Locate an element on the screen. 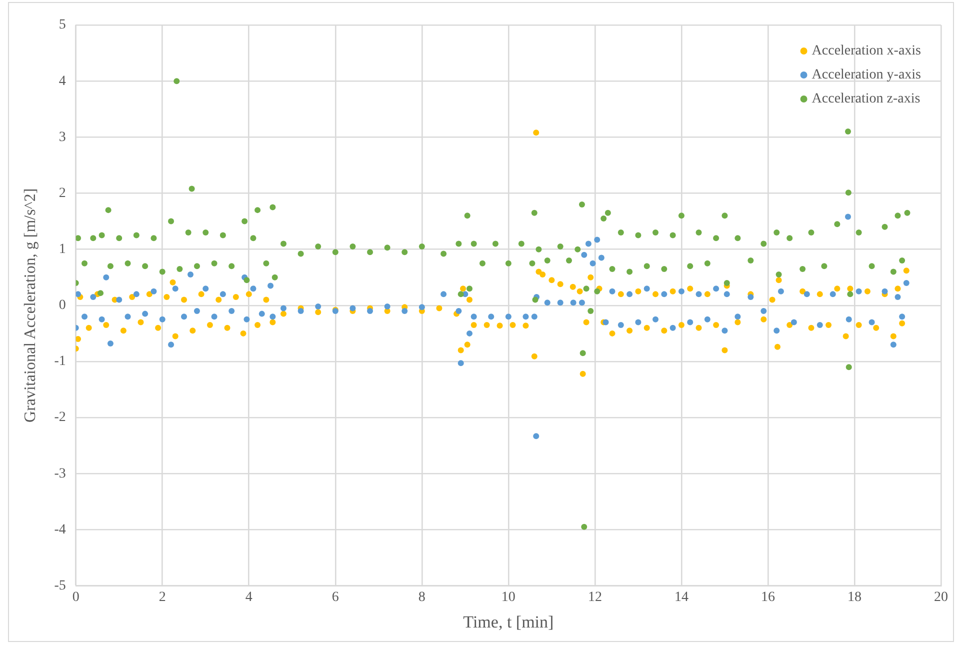  y-tick-label: 2 is located at coordinates (62, 193).